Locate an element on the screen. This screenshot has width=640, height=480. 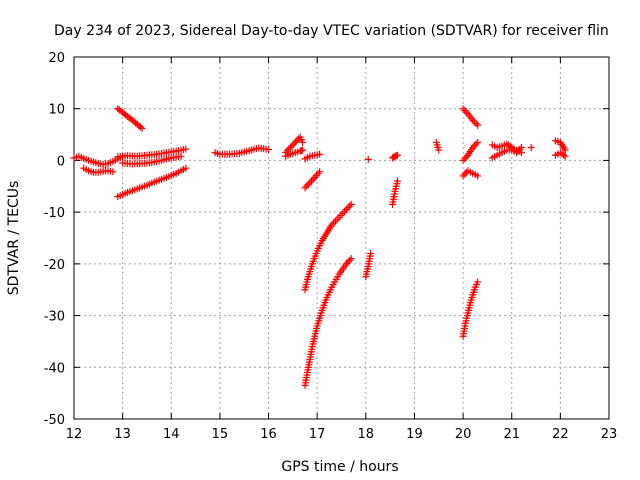
series-arc-c is located at coordinates (130, 118).